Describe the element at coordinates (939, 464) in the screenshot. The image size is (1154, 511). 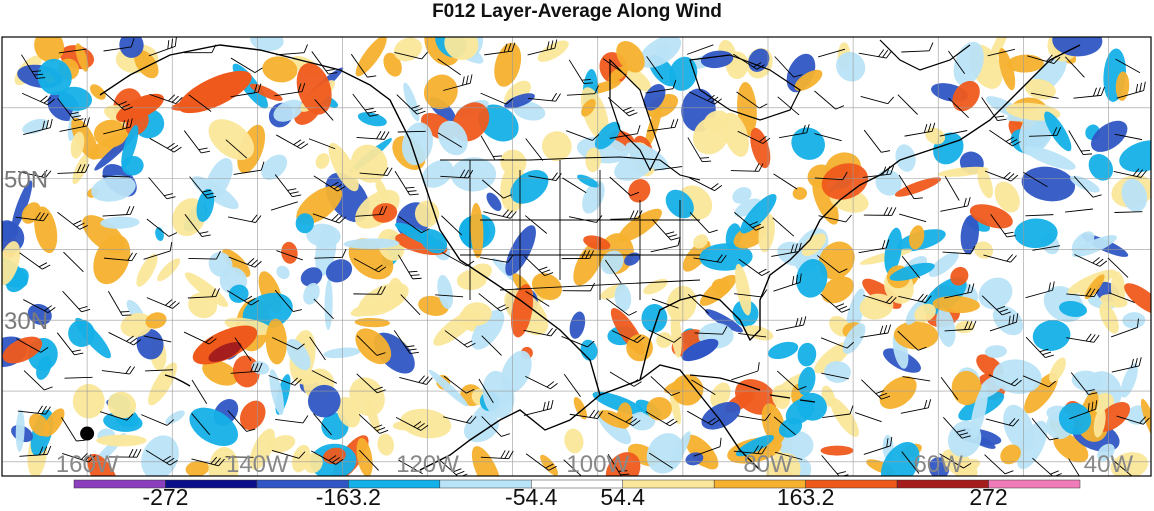
I see `lon-label-60w: 60W` at that location.